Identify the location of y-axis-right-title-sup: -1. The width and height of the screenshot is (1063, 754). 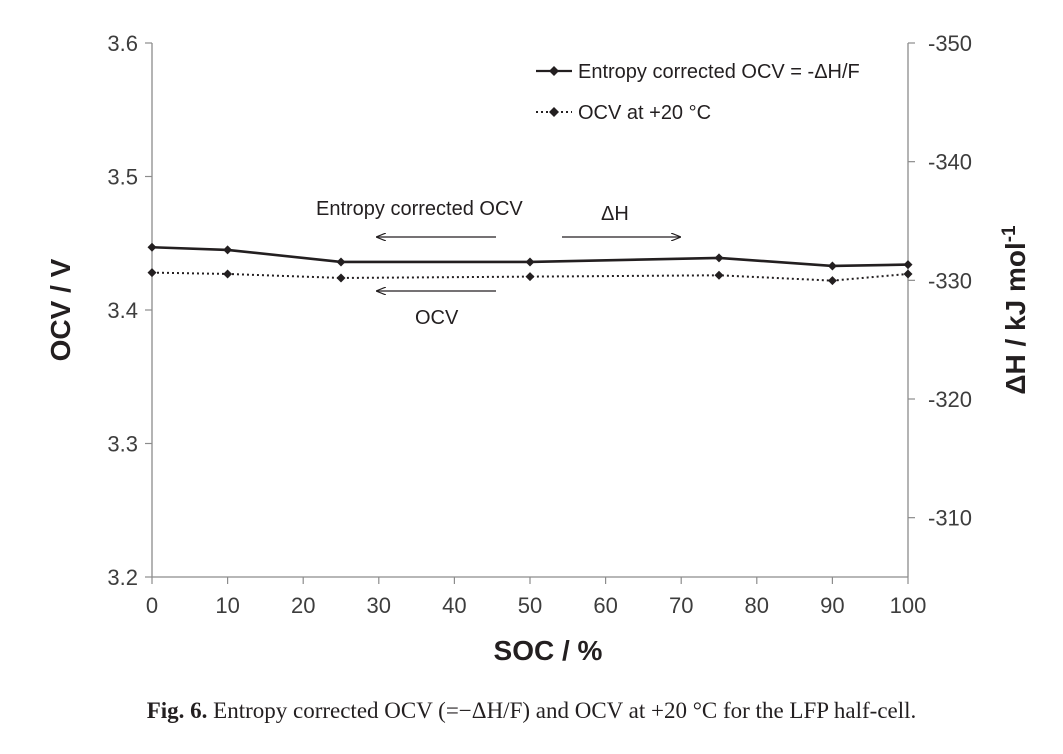
(1009, 233).